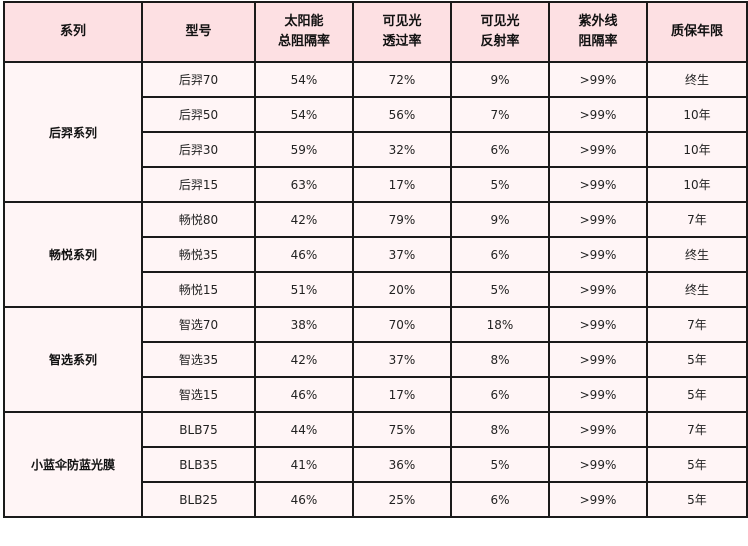 This screenshot has width=748, height=546. Describe the element at coordinates (304, 32) in the screenshot. I see `header-solar-rejection: 太阳能 总阻隔率` at that location.